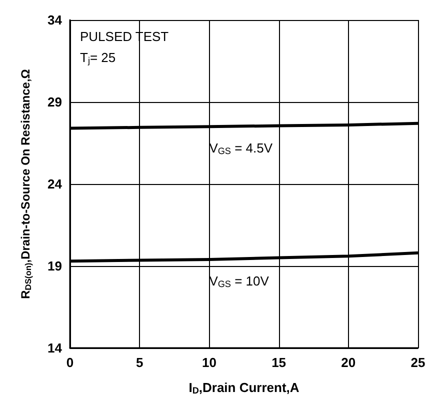 This screenshot has height=414, width=438. I want to click on x-tick-label: 10, so click(209, 362).